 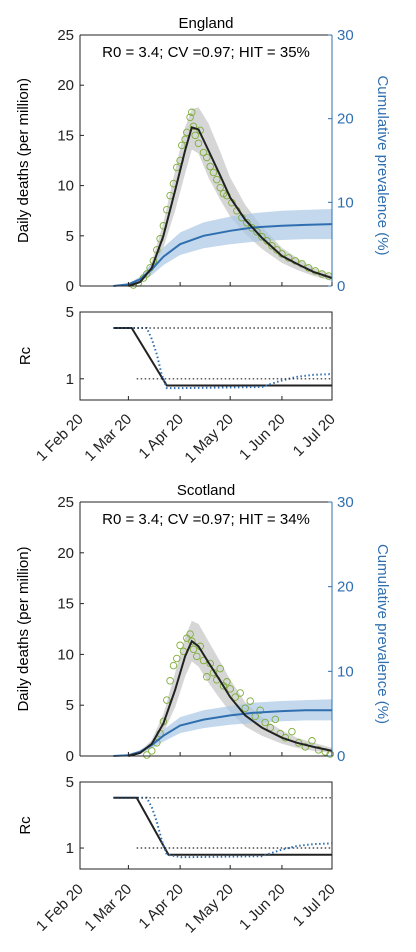 I want to click on parameter-annotation: R0 = 3.4; CV =0.97; HIT = 34%, so click(x=206, y=519).